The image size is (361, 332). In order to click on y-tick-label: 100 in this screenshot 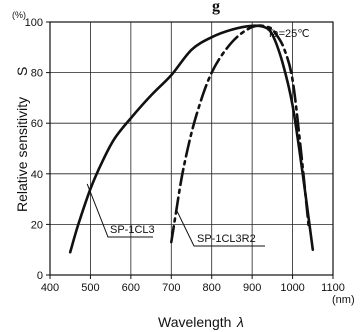, I will do `click(34, 23)`.